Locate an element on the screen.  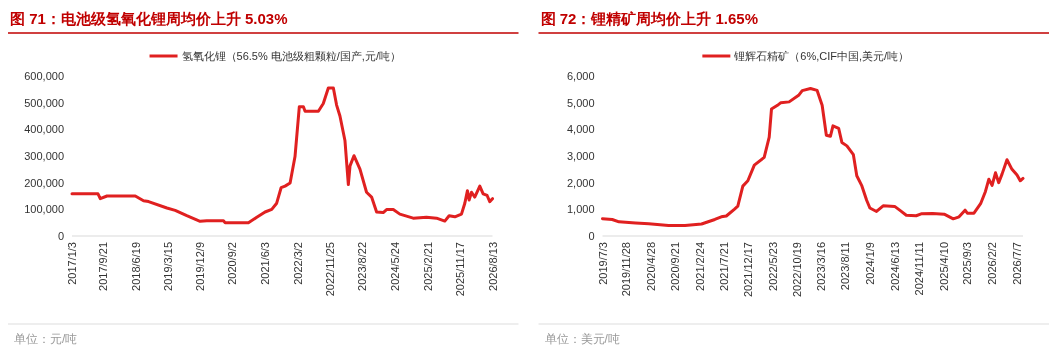
x-tick-label: 2020/9/2 is located at coordinates (232, 263).